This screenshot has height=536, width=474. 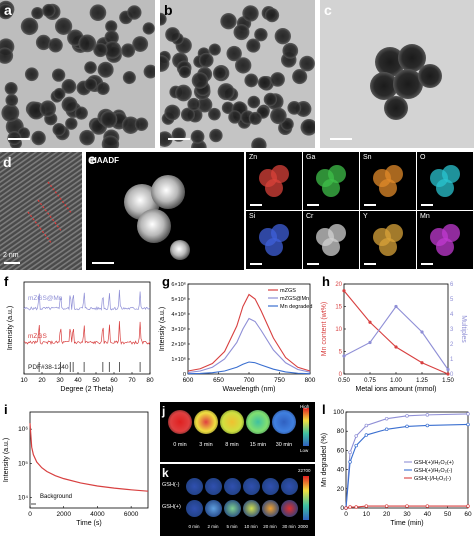 What do you see at coordinates (274, 240) in the screenshot?
I see `eds-map-si: Si` at bounding box center [274, 240].